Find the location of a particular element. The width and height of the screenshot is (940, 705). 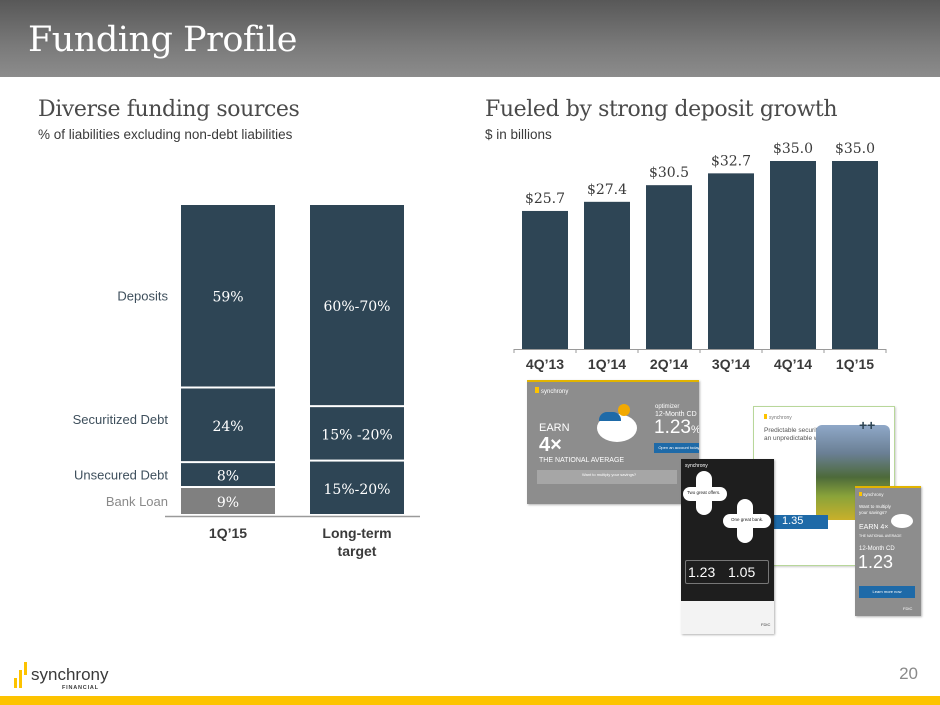

segment-label: 15% -20% is located at coordinates (356, 435).